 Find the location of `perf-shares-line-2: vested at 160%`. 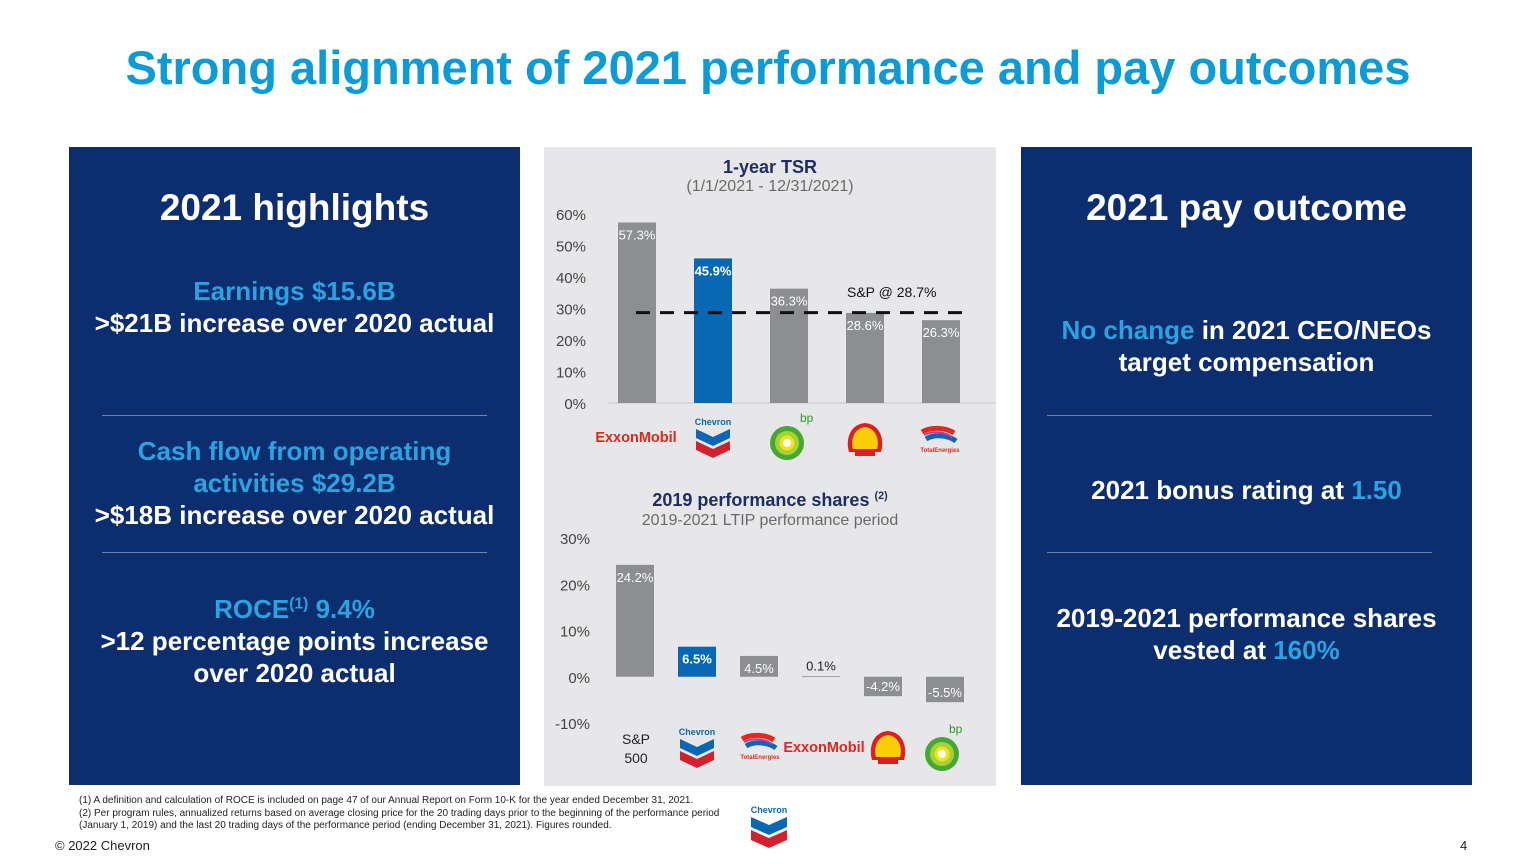

perf-shares-line-2: vested at 160% is located at coordinates (1246, 650).